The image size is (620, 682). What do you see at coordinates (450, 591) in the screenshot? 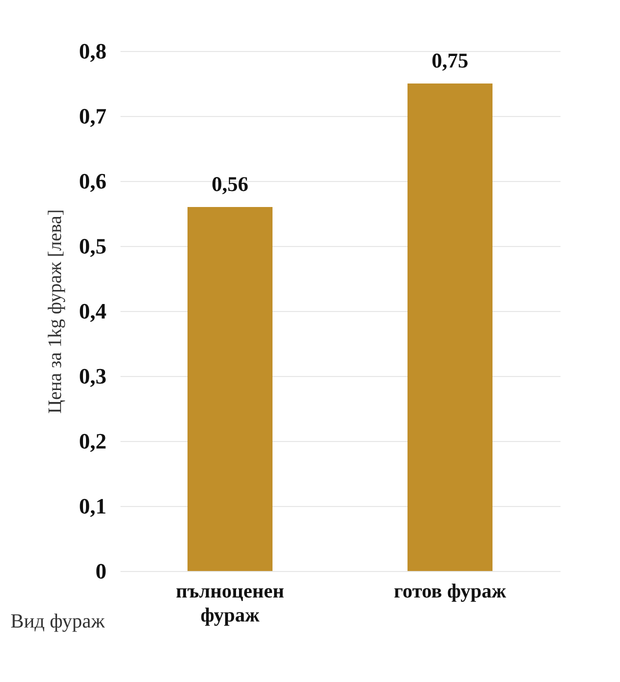
I see `x-tick-label: готов фураж` at bounding box center [450, 591].